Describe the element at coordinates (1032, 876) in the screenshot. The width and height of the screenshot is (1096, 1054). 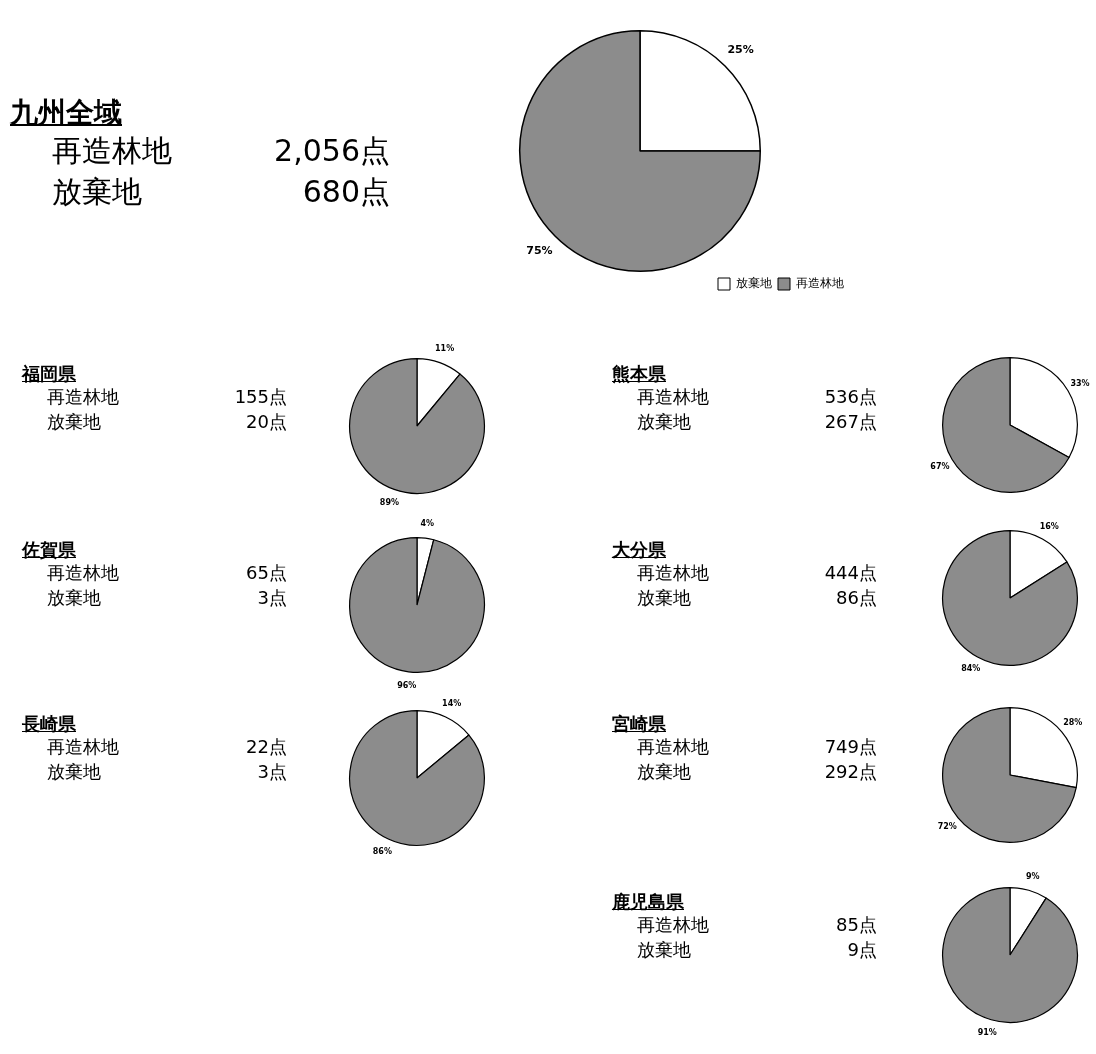
I see `data-label: 9%` at that location.